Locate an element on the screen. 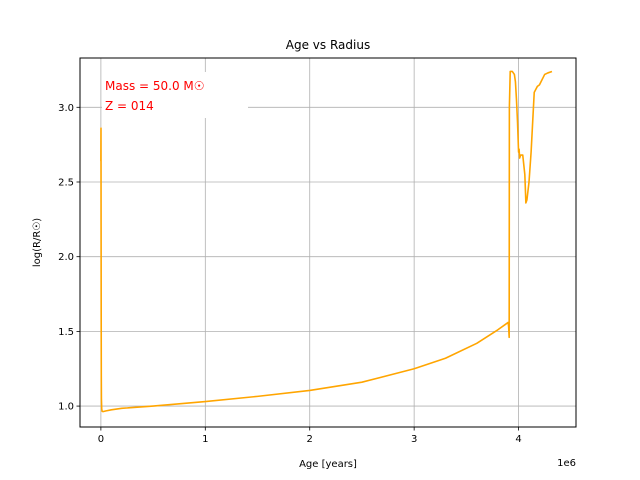 This screenshot has height=480, width=640. annotation-background is located at coordinates (175, 95).